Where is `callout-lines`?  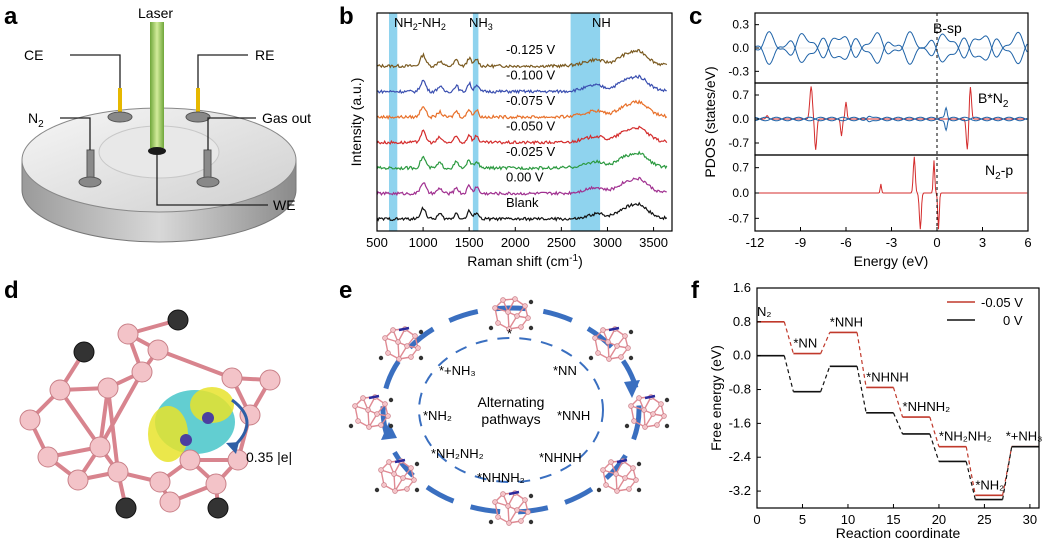
callout-lines is located at coordinates (164, 130).